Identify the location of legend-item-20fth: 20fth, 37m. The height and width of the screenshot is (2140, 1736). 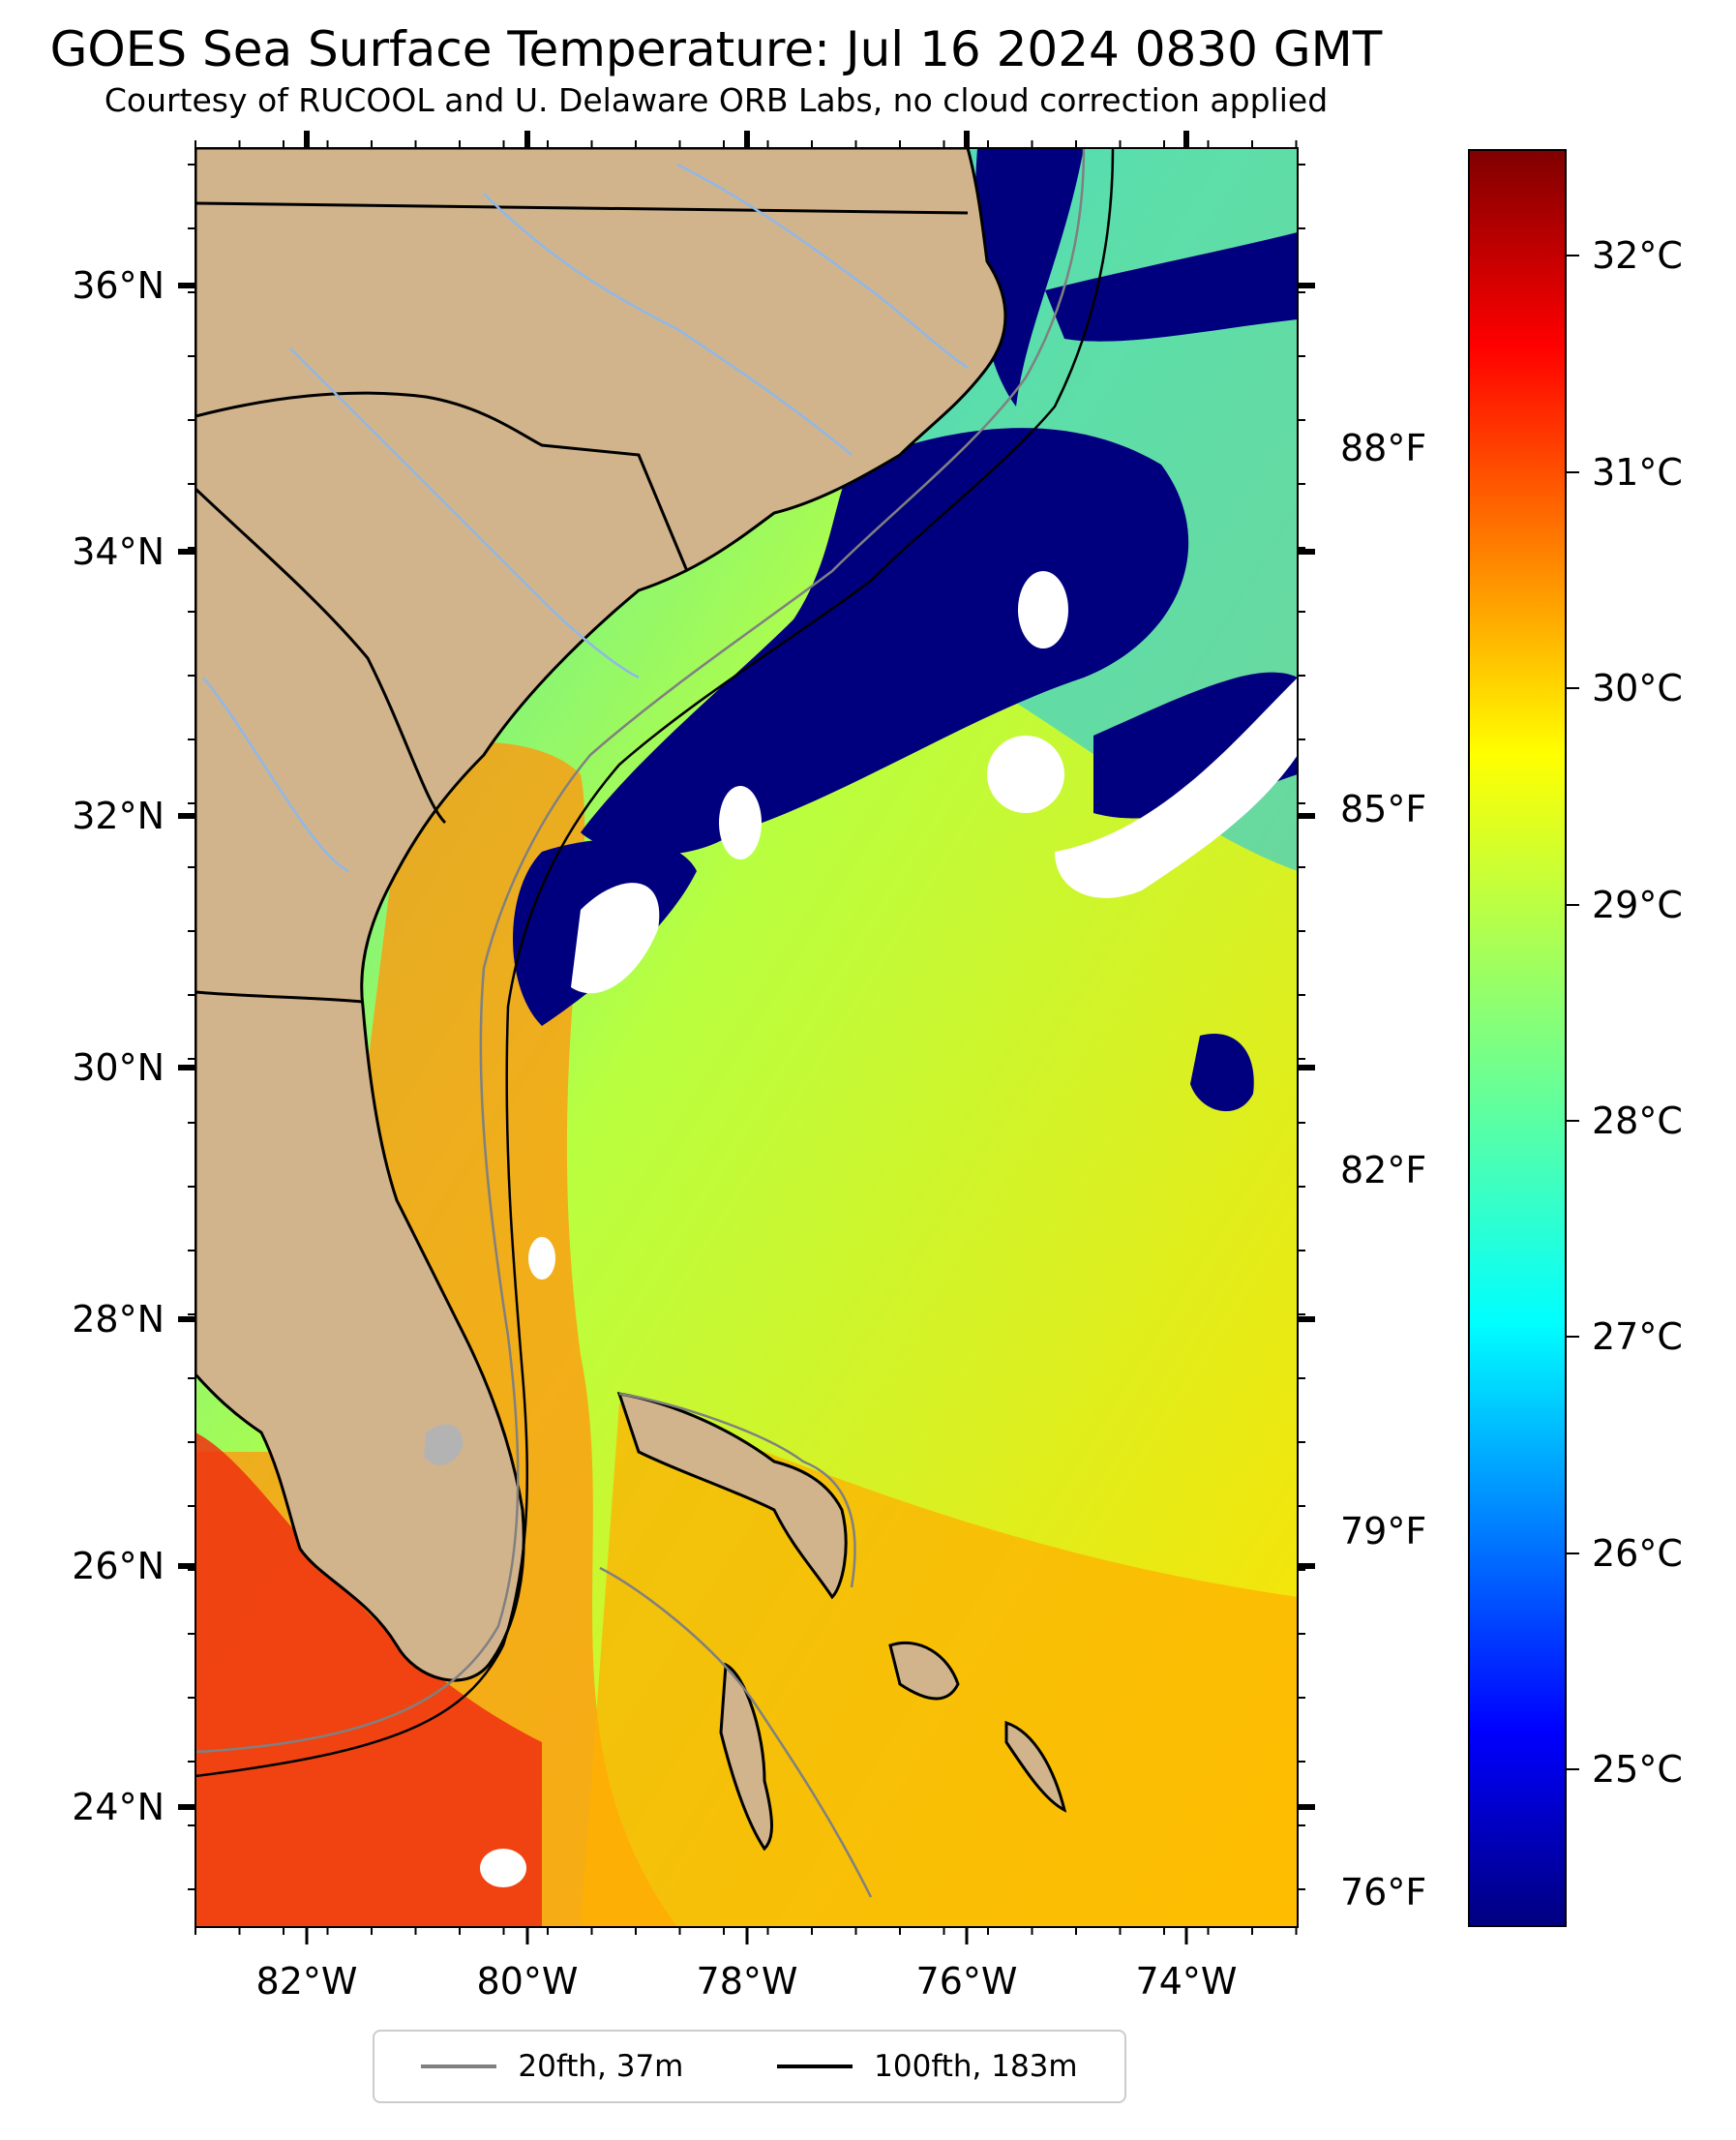
(552, 2066).